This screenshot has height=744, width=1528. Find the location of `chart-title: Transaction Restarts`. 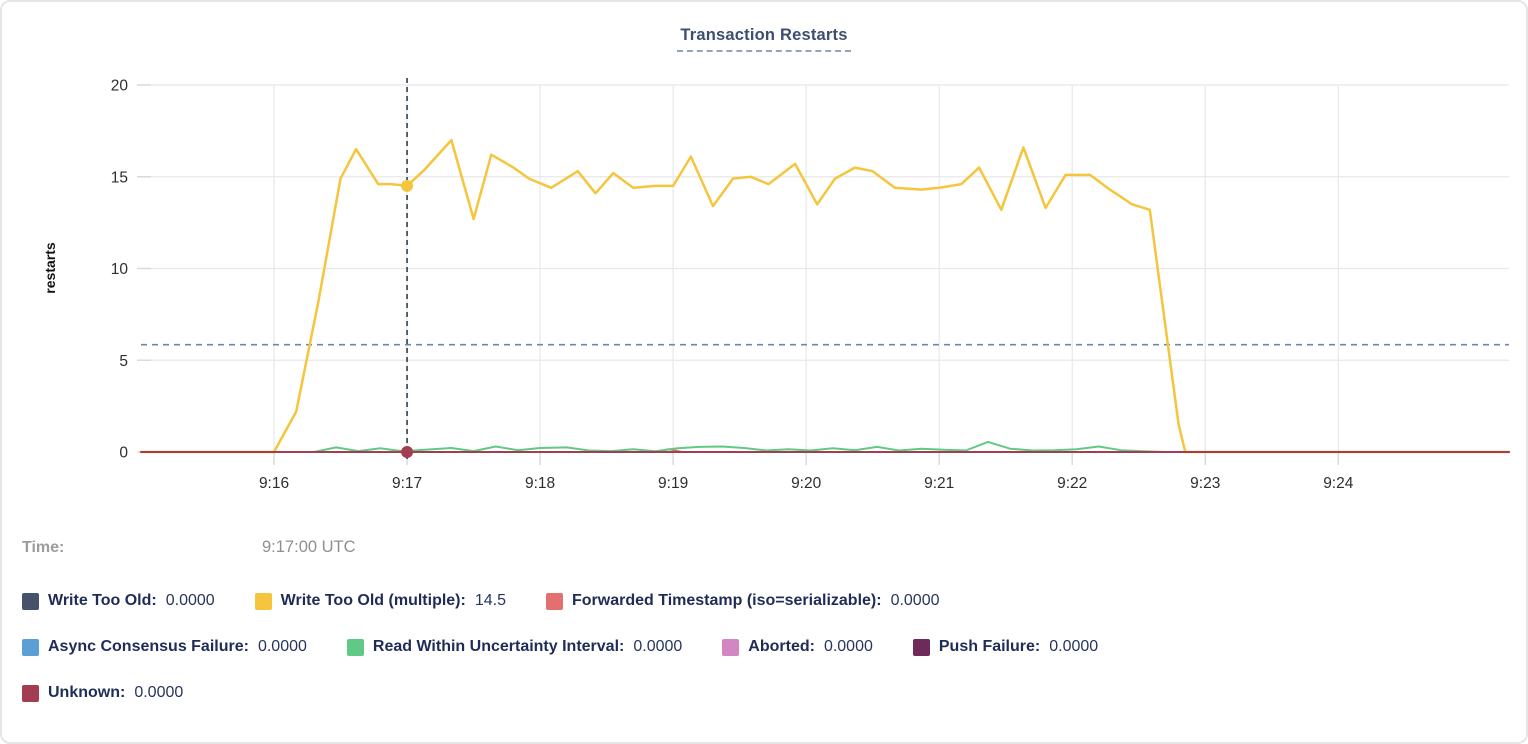

chart-title: Transaction Restarts is located at coordinates (764, 39).